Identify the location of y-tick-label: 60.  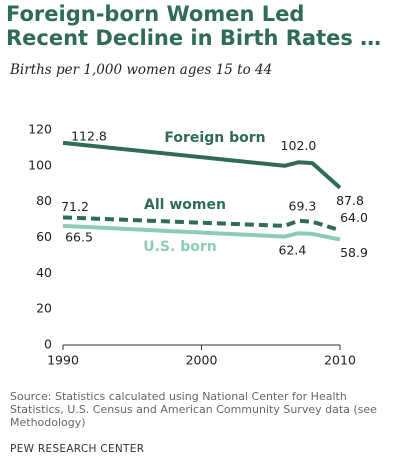
(44, 236).